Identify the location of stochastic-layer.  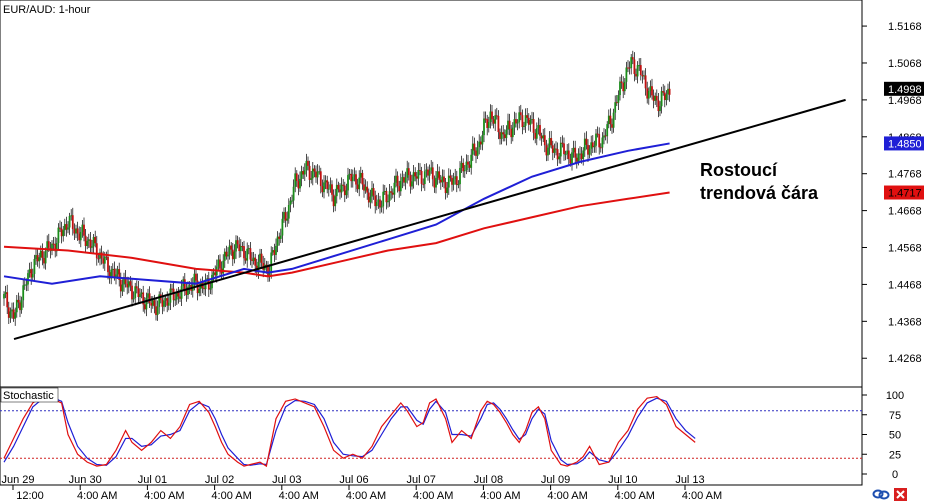
(431, 431).